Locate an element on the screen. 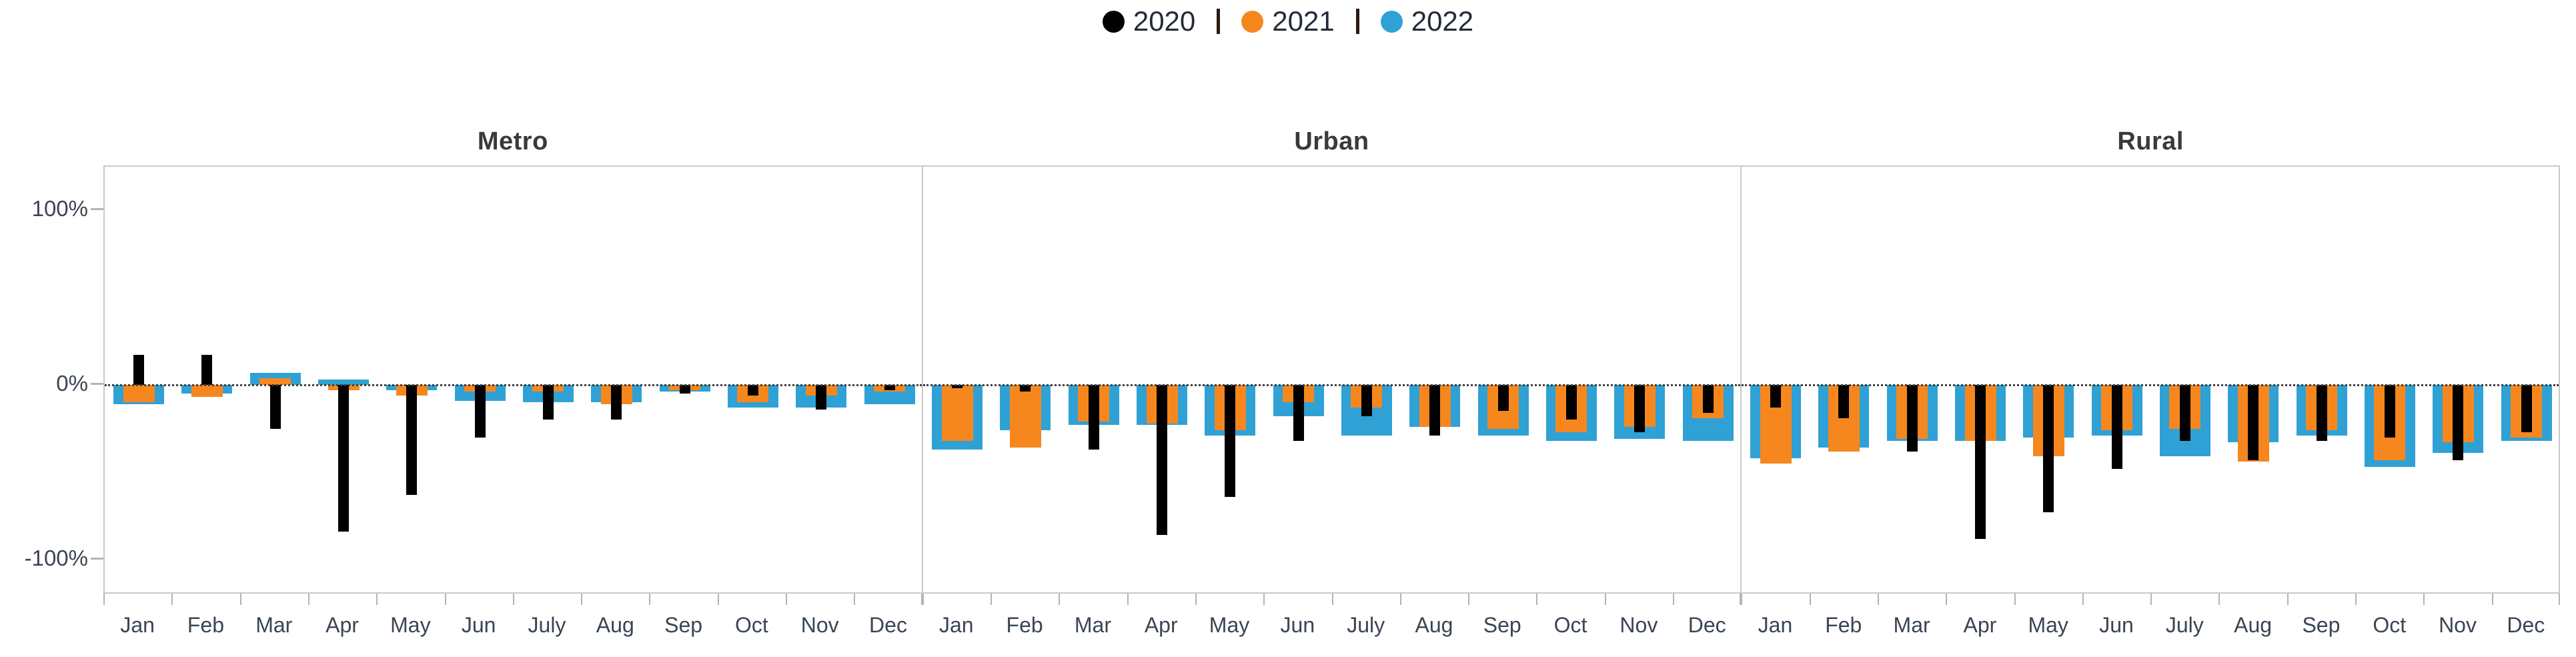  x-label-metro-jan: Jan is located at coordinates (137, 624).